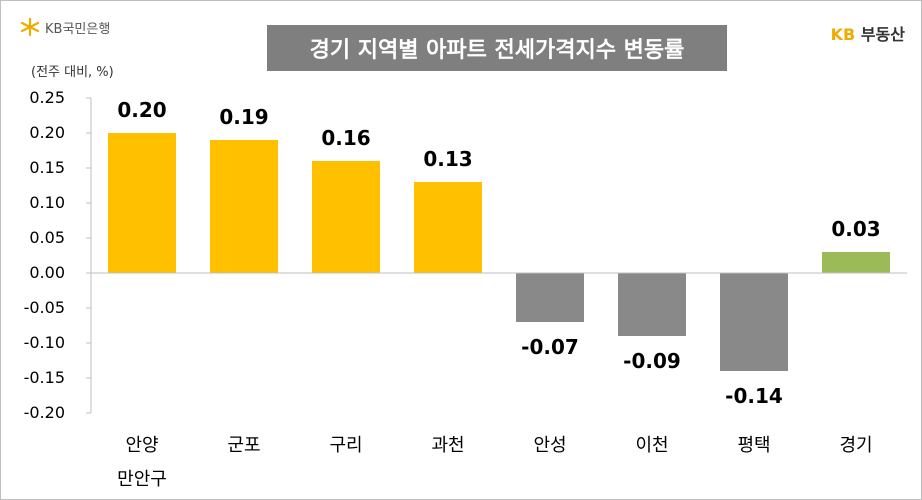 Image resolution: width=922 pixels, height=500 pixels. Describe the element at coordinates (550, 347) in the screenshot. I see `data-label: -0.07` at that location.